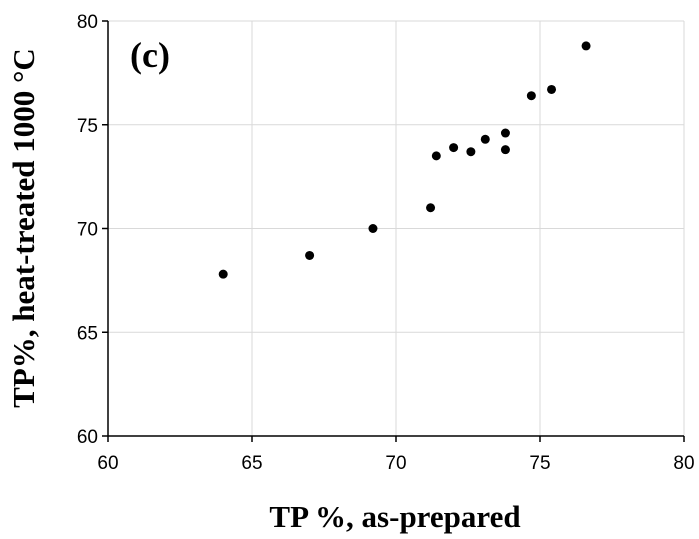 The image size is (699, 539). What do you see at coordinates (150, 55) in the screenshot?
I see `panel-label: (c)` at bounding box center [150, 55].